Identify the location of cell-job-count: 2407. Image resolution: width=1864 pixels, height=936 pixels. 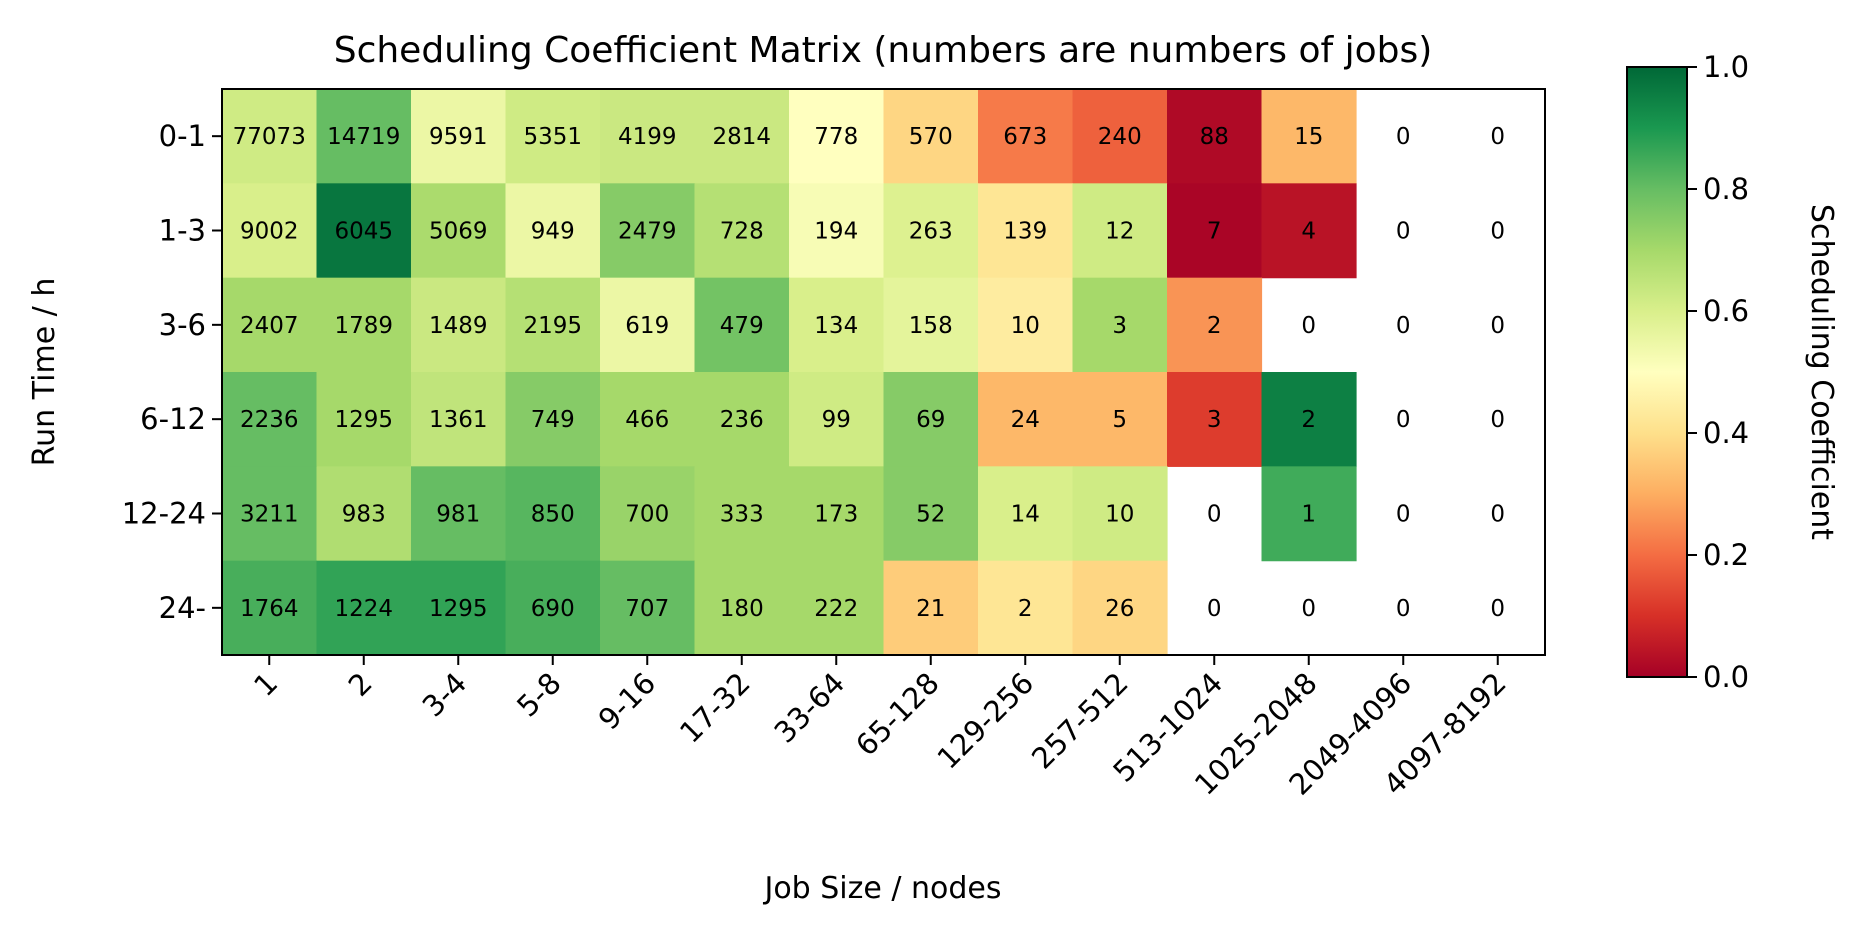
(269, 326).